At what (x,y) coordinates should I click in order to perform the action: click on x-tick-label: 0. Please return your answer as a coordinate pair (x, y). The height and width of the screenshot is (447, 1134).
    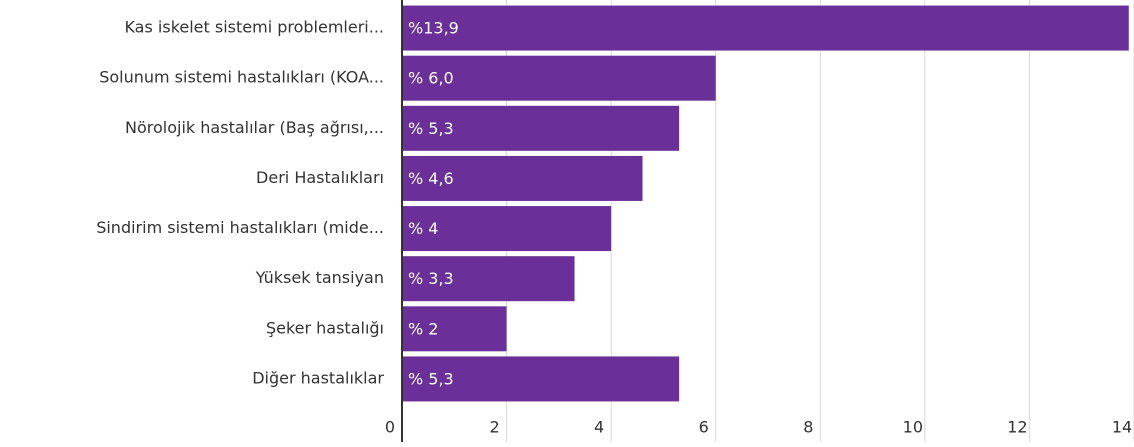
    Looking at the image, I should click on (390, 427).